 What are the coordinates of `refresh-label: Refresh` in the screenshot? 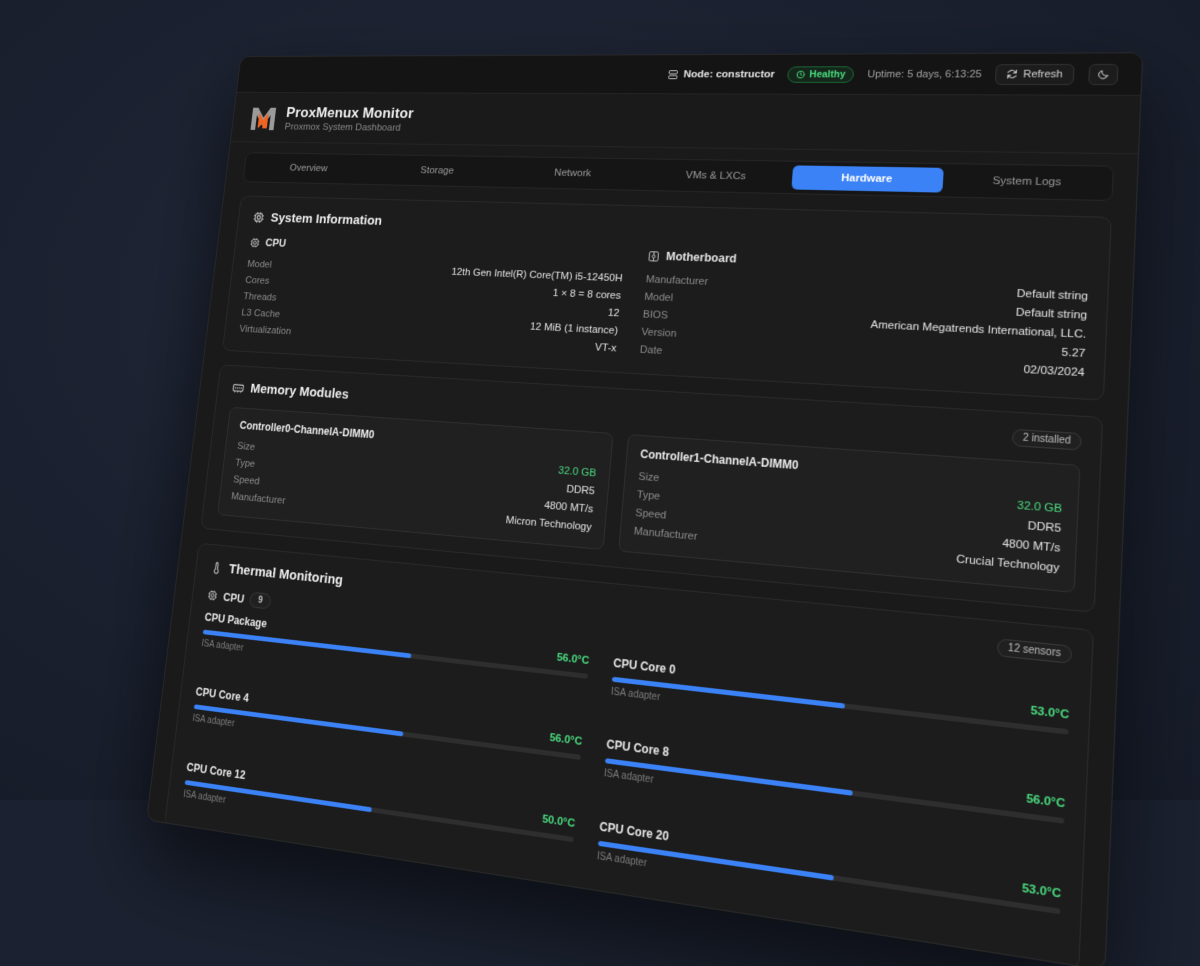 It's located at (1043, 73).